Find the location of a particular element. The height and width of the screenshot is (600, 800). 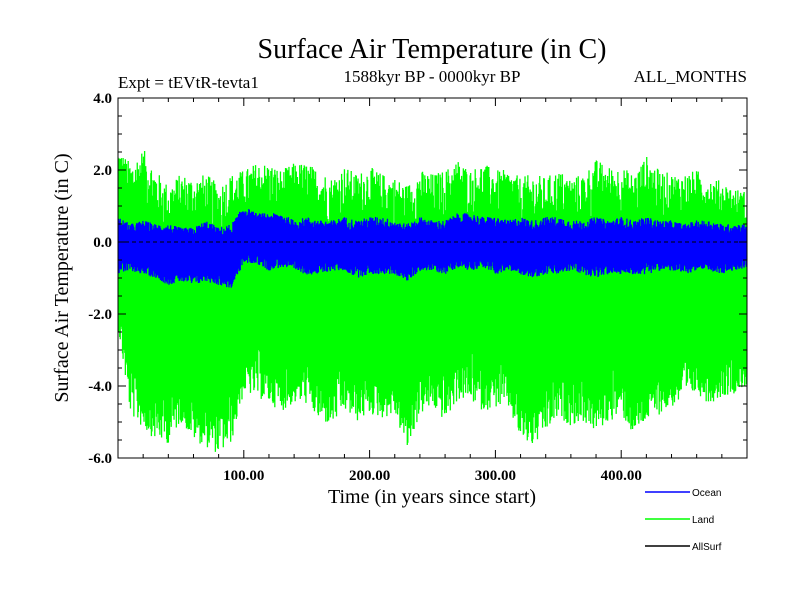

legend: Ocean Land AllSurf is located at coordinates (683, 520).